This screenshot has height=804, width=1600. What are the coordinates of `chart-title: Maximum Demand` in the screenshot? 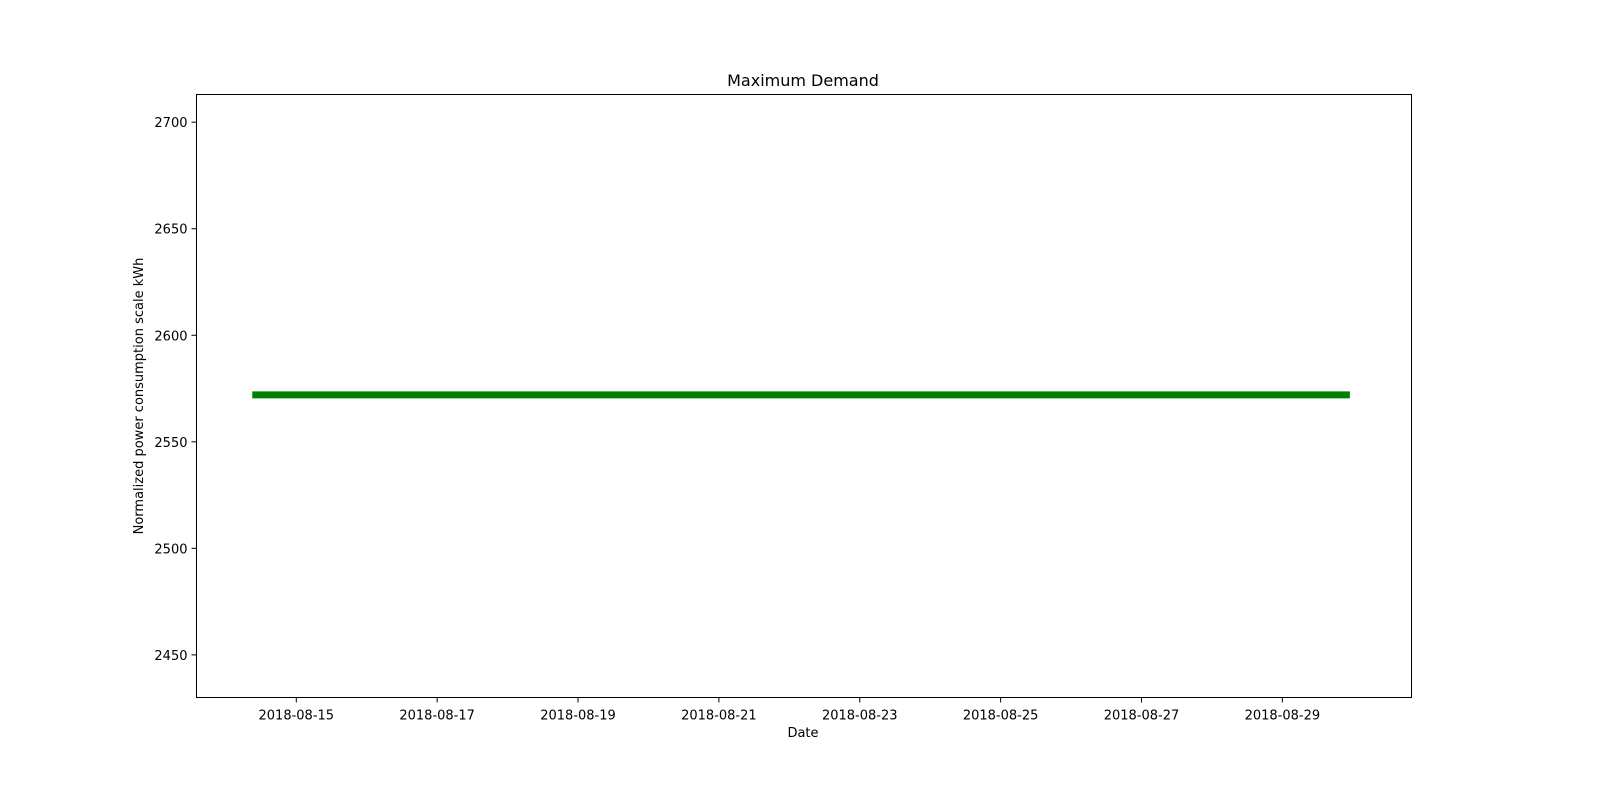 It's located at (803, 80).